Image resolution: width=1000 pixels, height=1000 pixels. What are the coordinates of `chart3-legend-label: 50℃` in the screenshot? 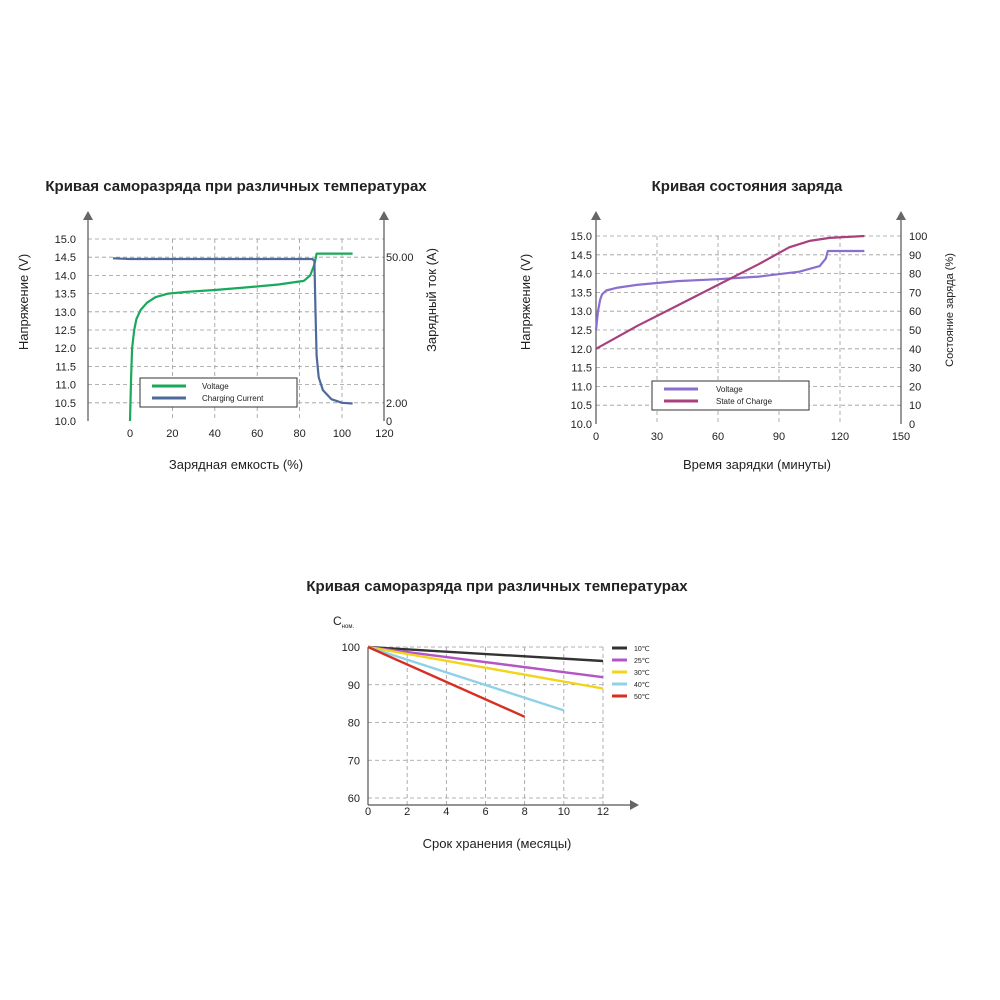 It's located at (642, 697).